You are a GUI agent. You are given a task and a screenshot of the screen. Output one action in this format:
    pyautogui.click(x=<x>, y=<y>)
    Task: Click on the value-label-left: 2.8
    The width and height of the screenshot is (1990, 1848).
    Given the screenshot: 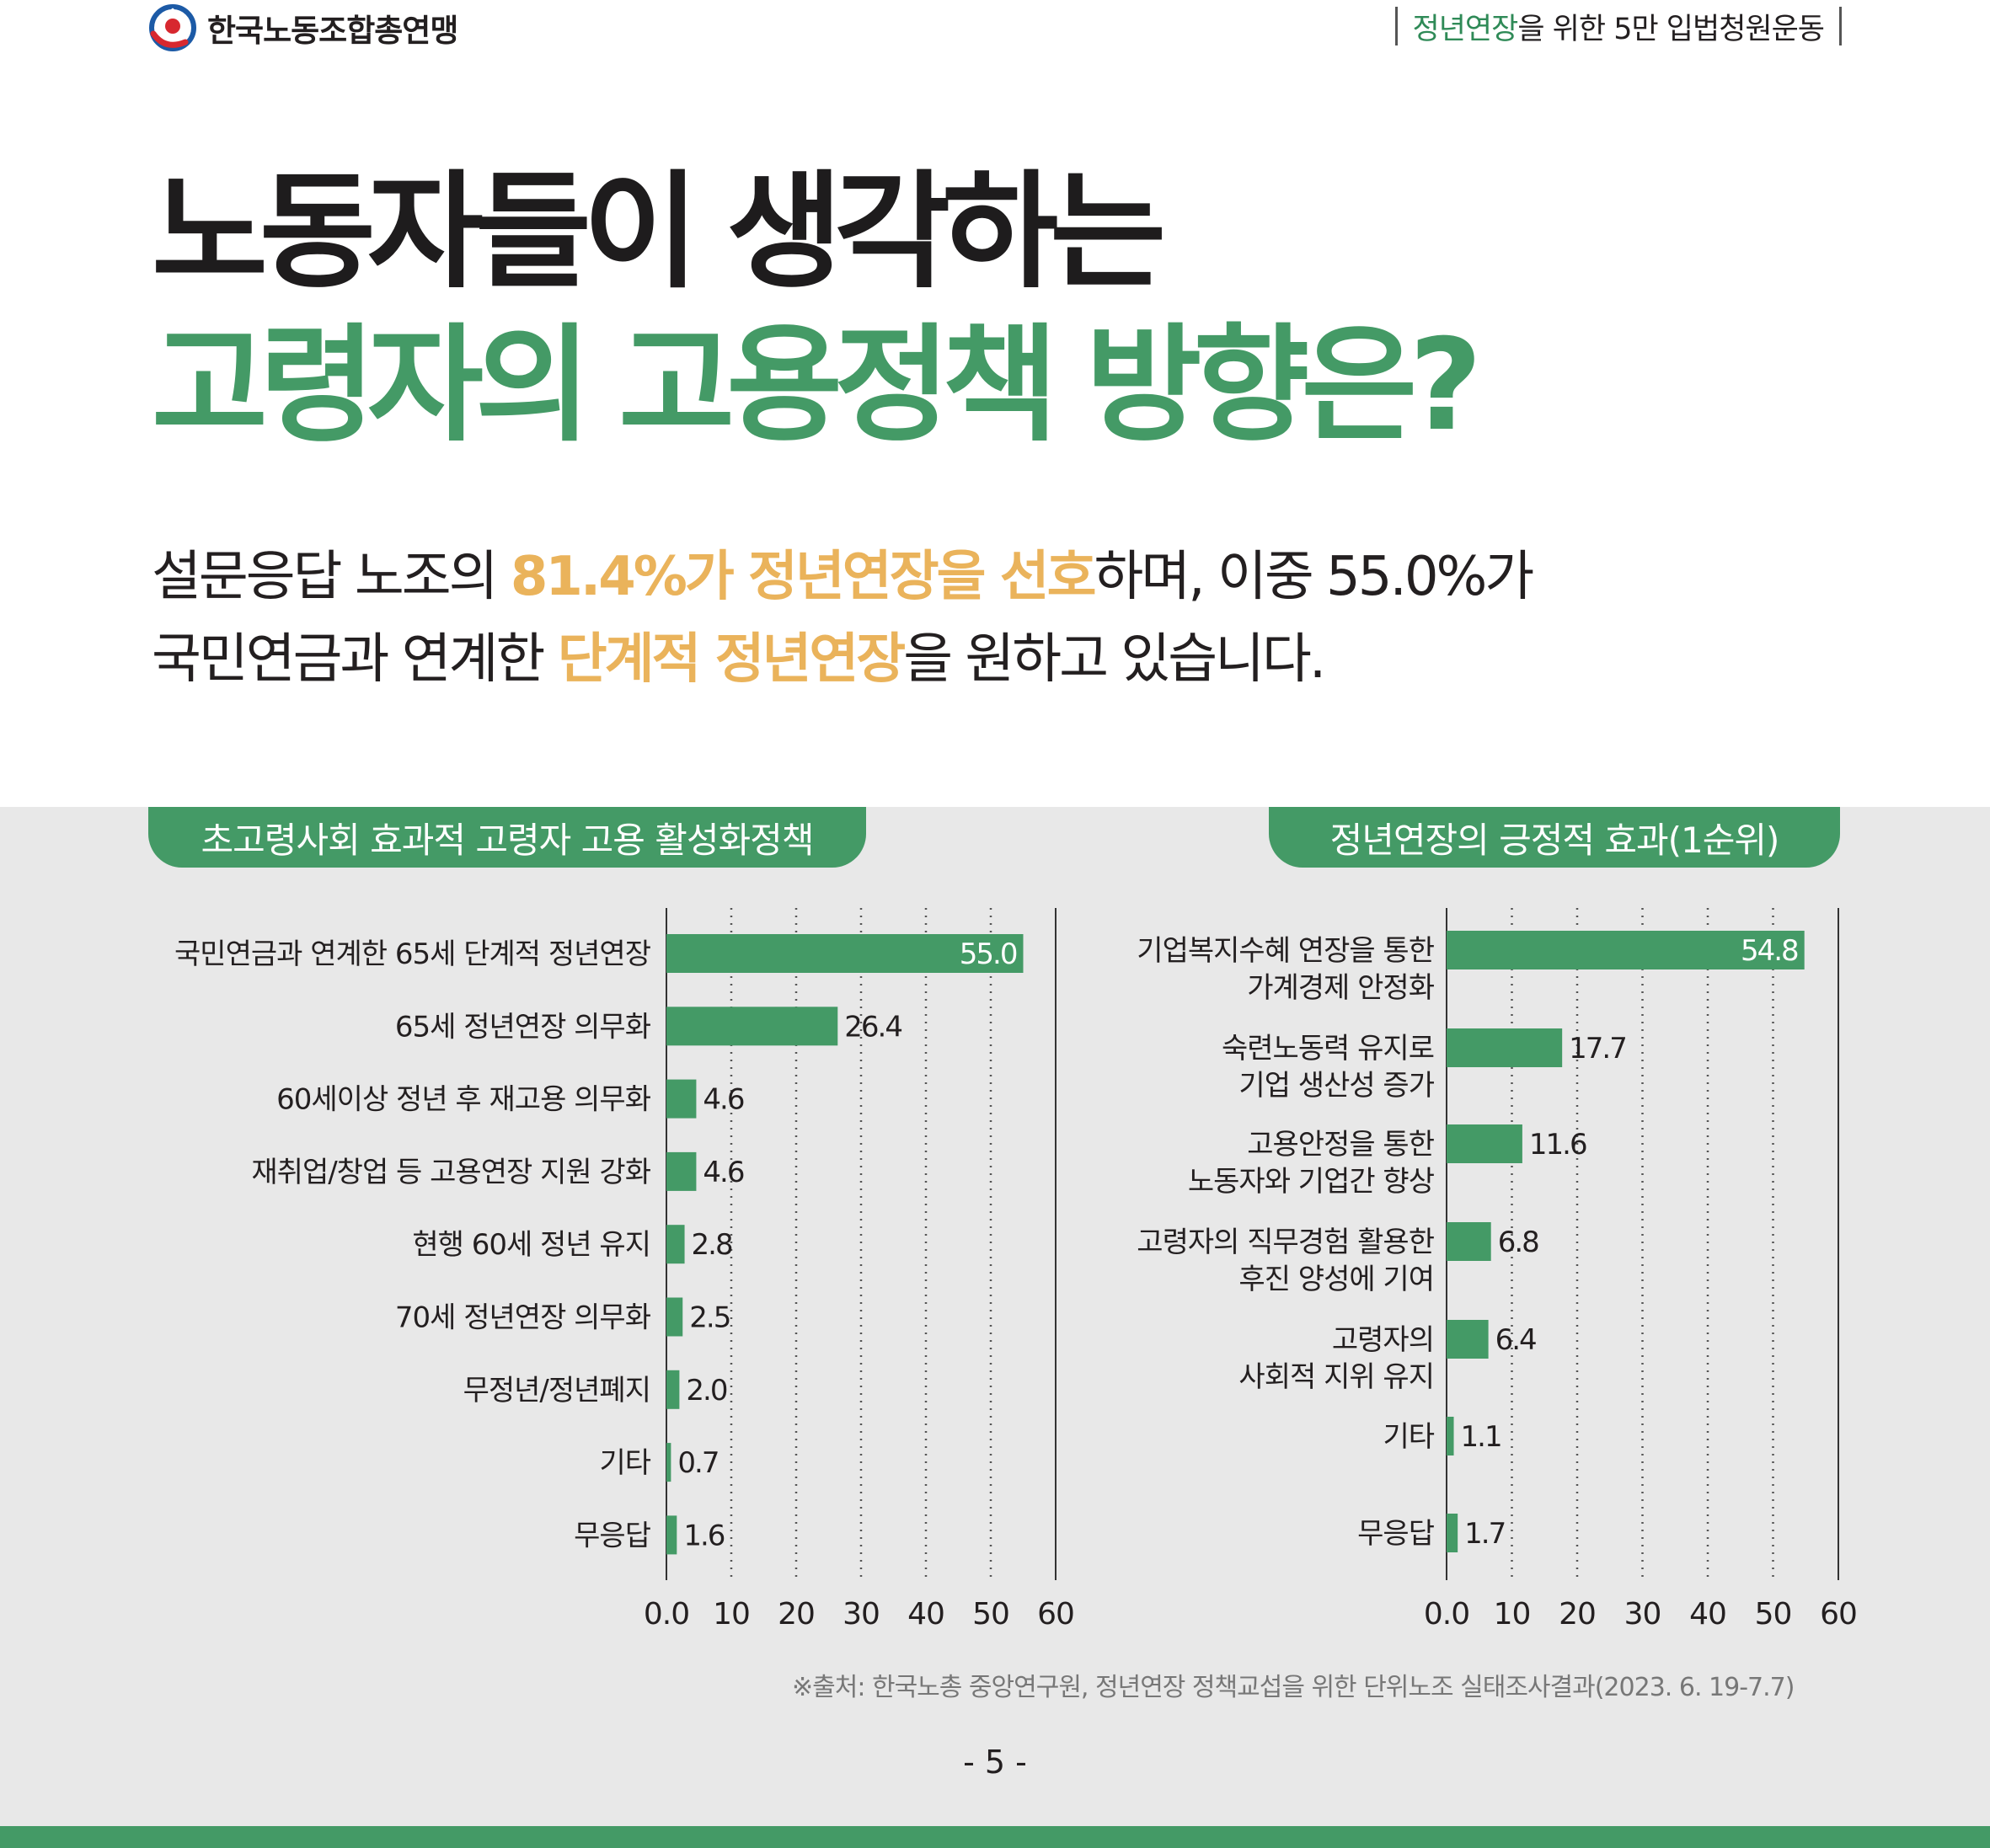 What is the action you would take?
    pyautogui.click(x=712, y=1245)
    